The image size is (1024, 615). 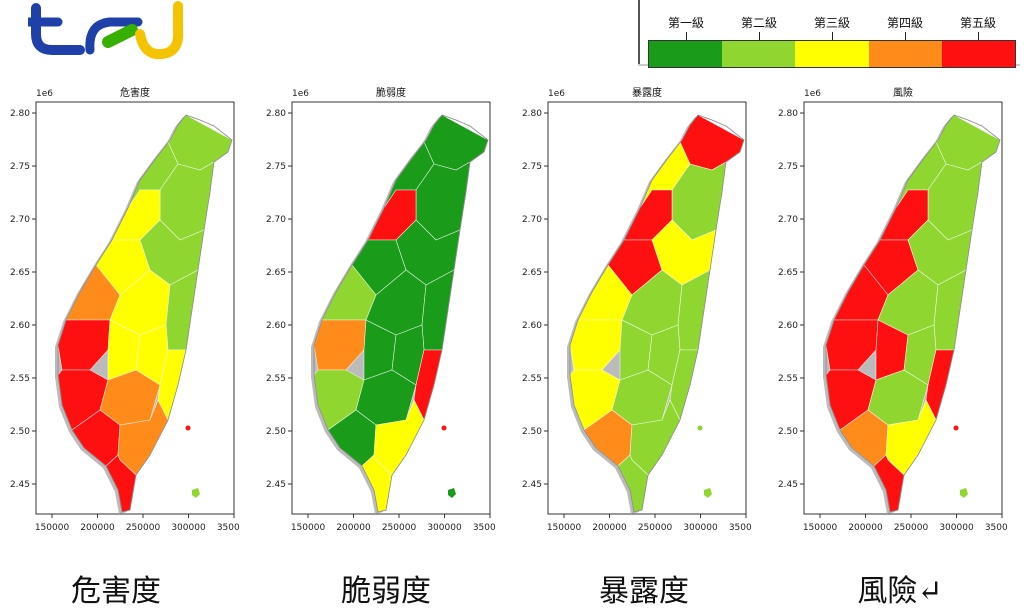 I want to click on map-title: 脆弱度, so click(x=391, y=92).